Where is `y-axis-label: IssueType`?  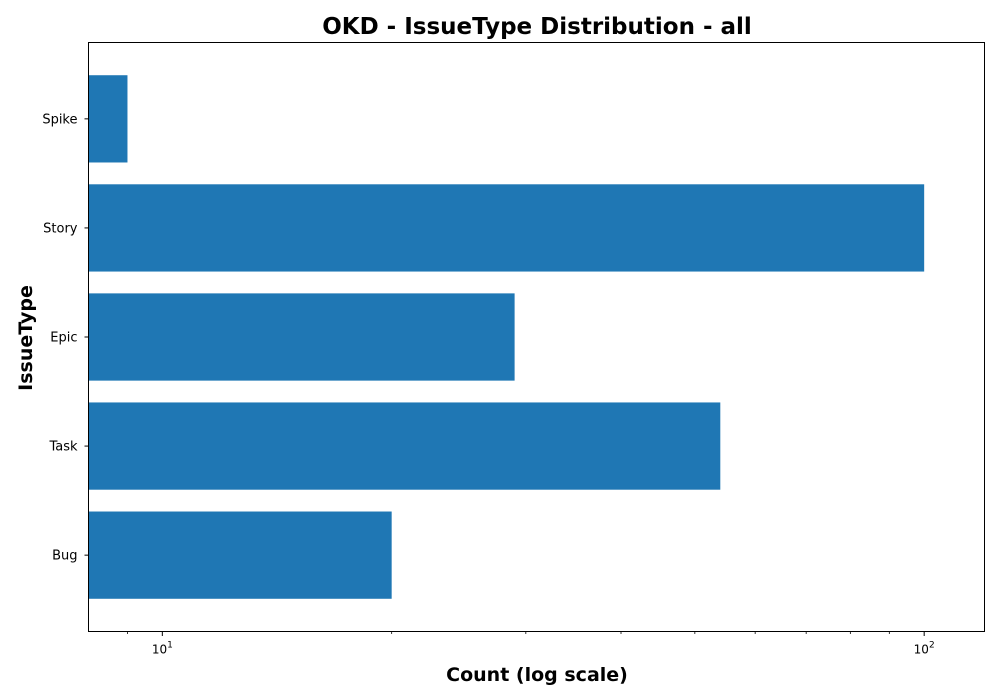
y-axis-label: IssueType is located at coordinates (26, 338).